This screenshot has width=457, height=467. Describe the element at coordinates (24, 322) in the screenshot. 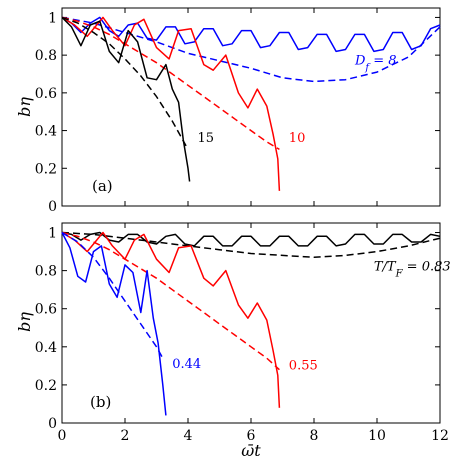

I see `panel-b-ylabel: bη` at that location.